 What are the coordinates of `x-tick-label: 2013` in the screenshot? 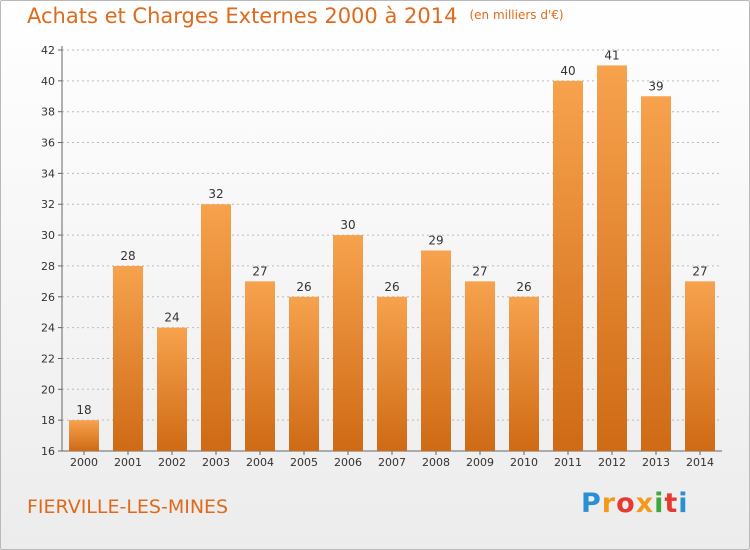 It's located at (656, 462).